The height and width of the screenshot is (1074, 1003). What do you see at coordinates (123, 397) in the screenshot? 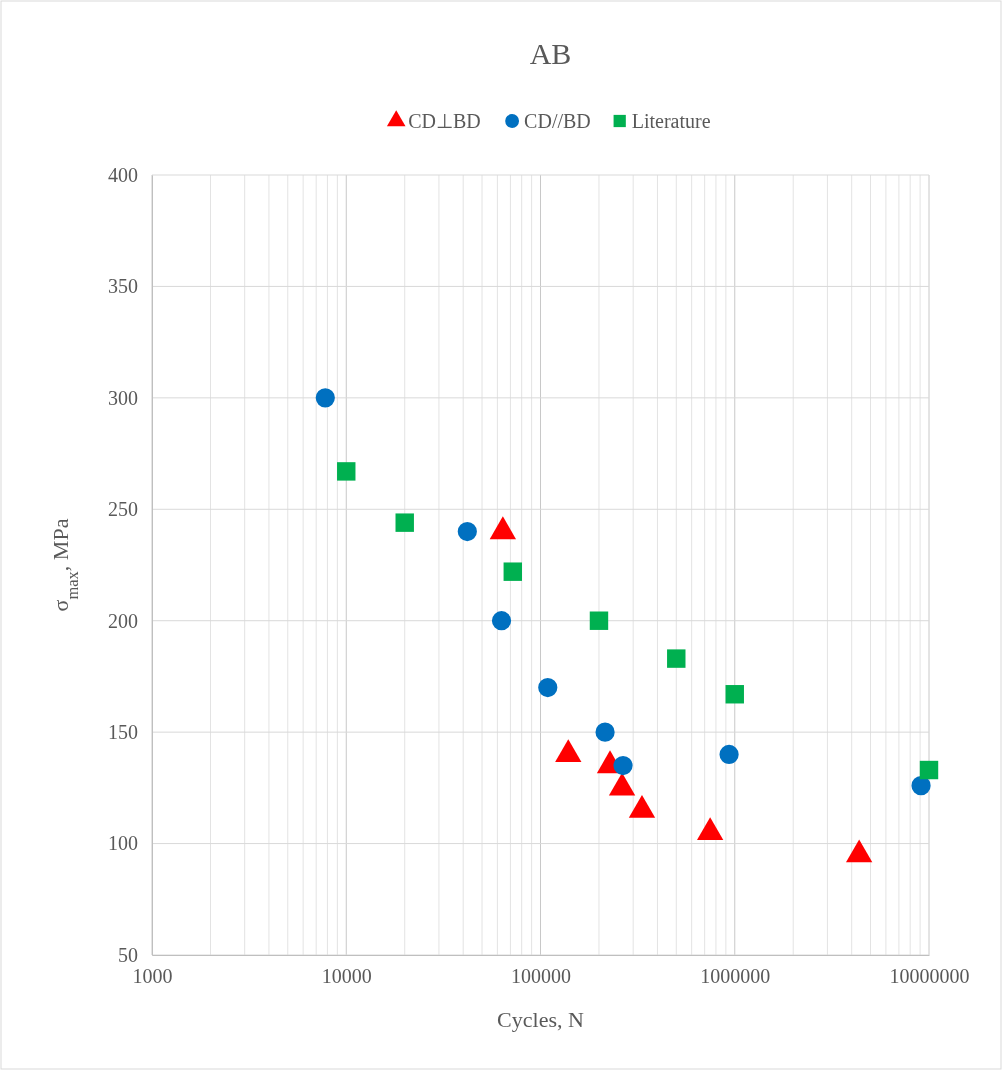
I see `y-tick-label: 300` at bounding box center [123, 397].